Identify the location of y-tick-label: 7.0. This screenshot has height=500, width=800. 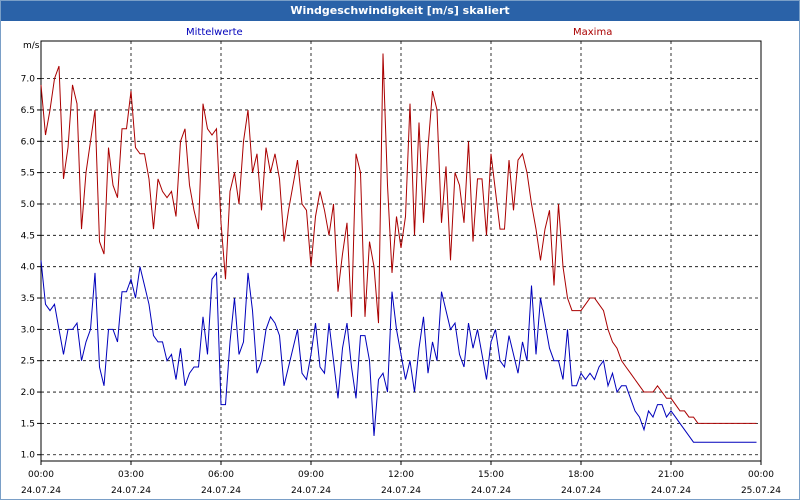
(28, 80).